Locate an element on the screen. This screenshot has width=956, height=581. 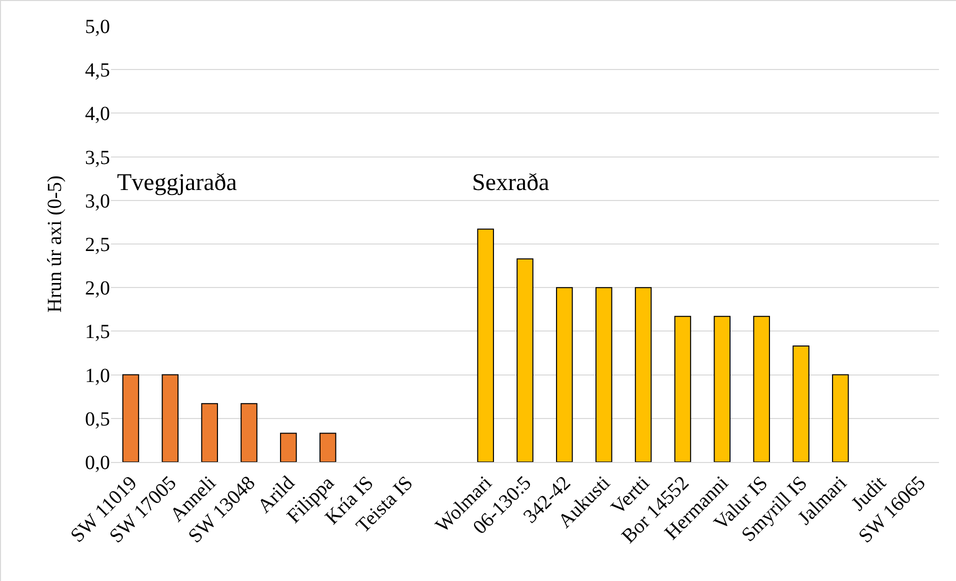
y-tick-label: 5,0 is located at coordinates (97, 27).